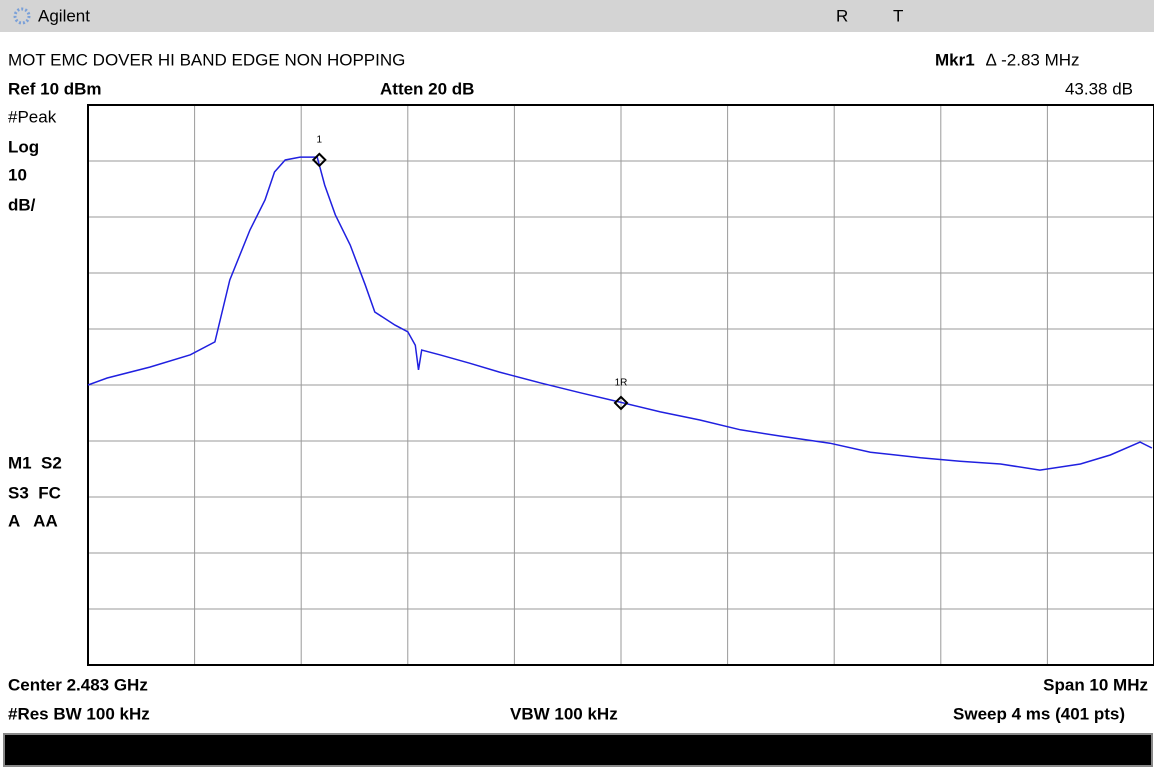 The width and height of the screenshot is (1154, 775). Describe the element at coordinates (320, 140) in the screenshot. I see `marker-label: 1` at that location.